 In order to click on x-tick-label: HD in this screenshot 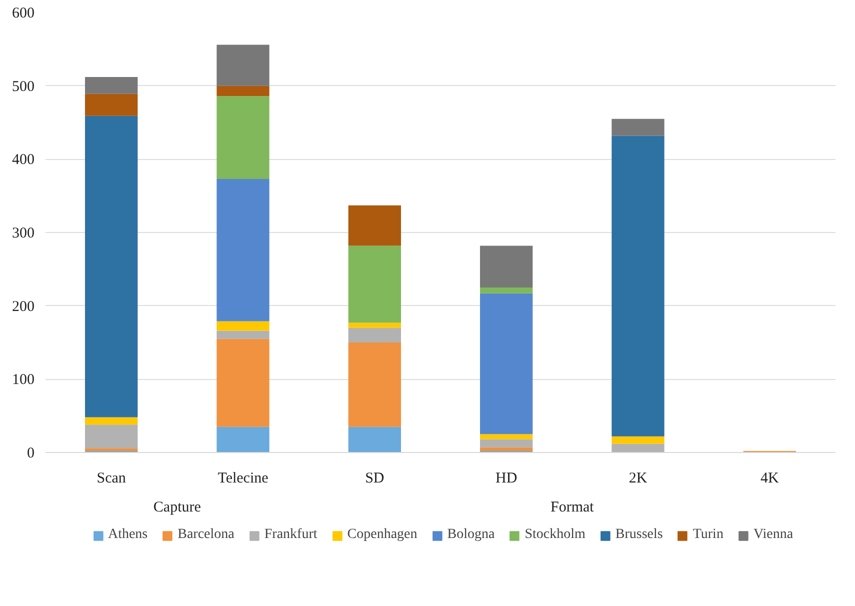, I will do `click(507, 478)`.